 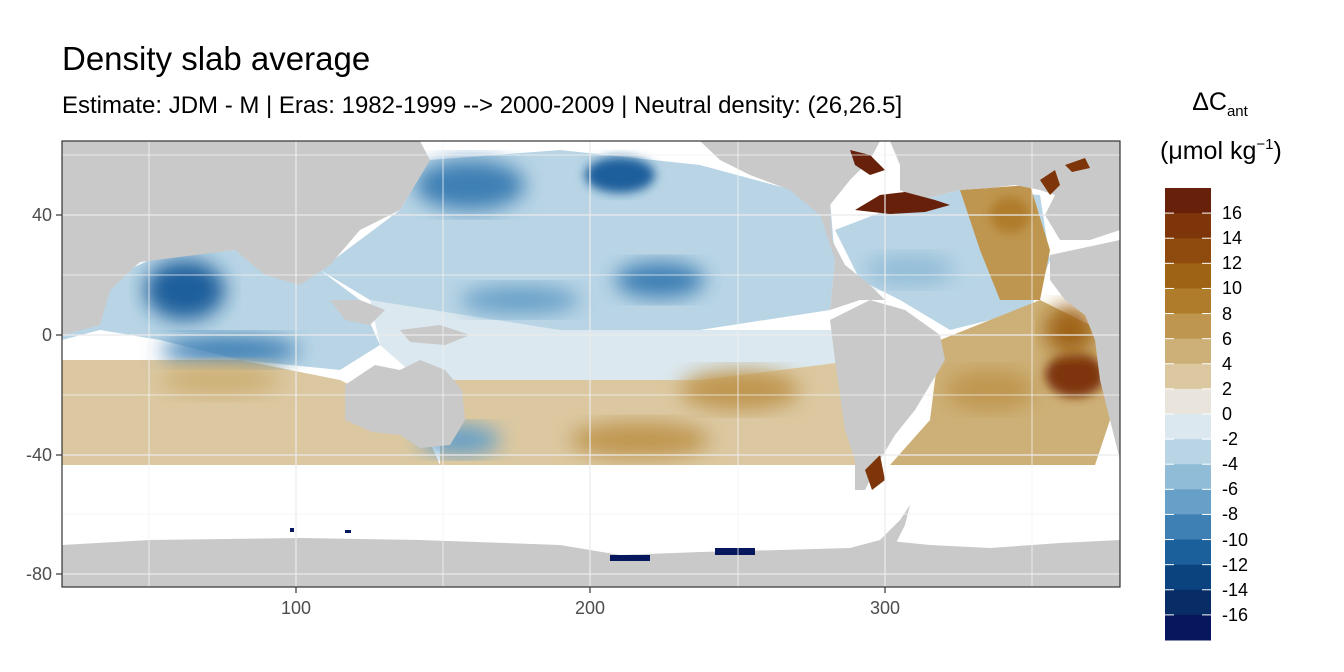 I want to click on arabian-sea-blob, so click(x=185, y=290).